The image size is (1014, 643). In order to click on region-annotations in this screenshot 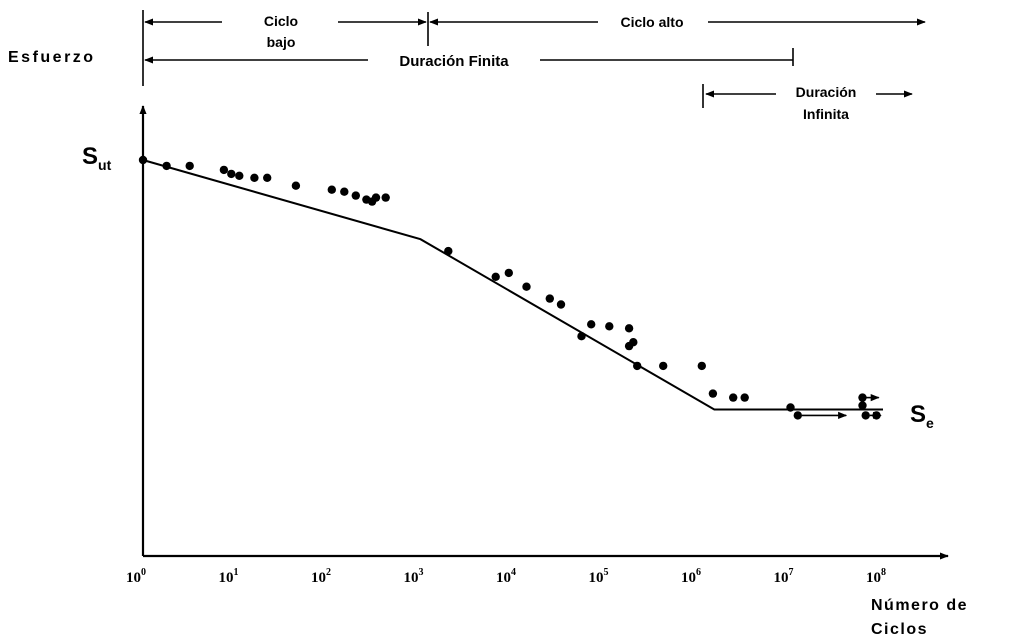, I will do `click(534, 59)`.